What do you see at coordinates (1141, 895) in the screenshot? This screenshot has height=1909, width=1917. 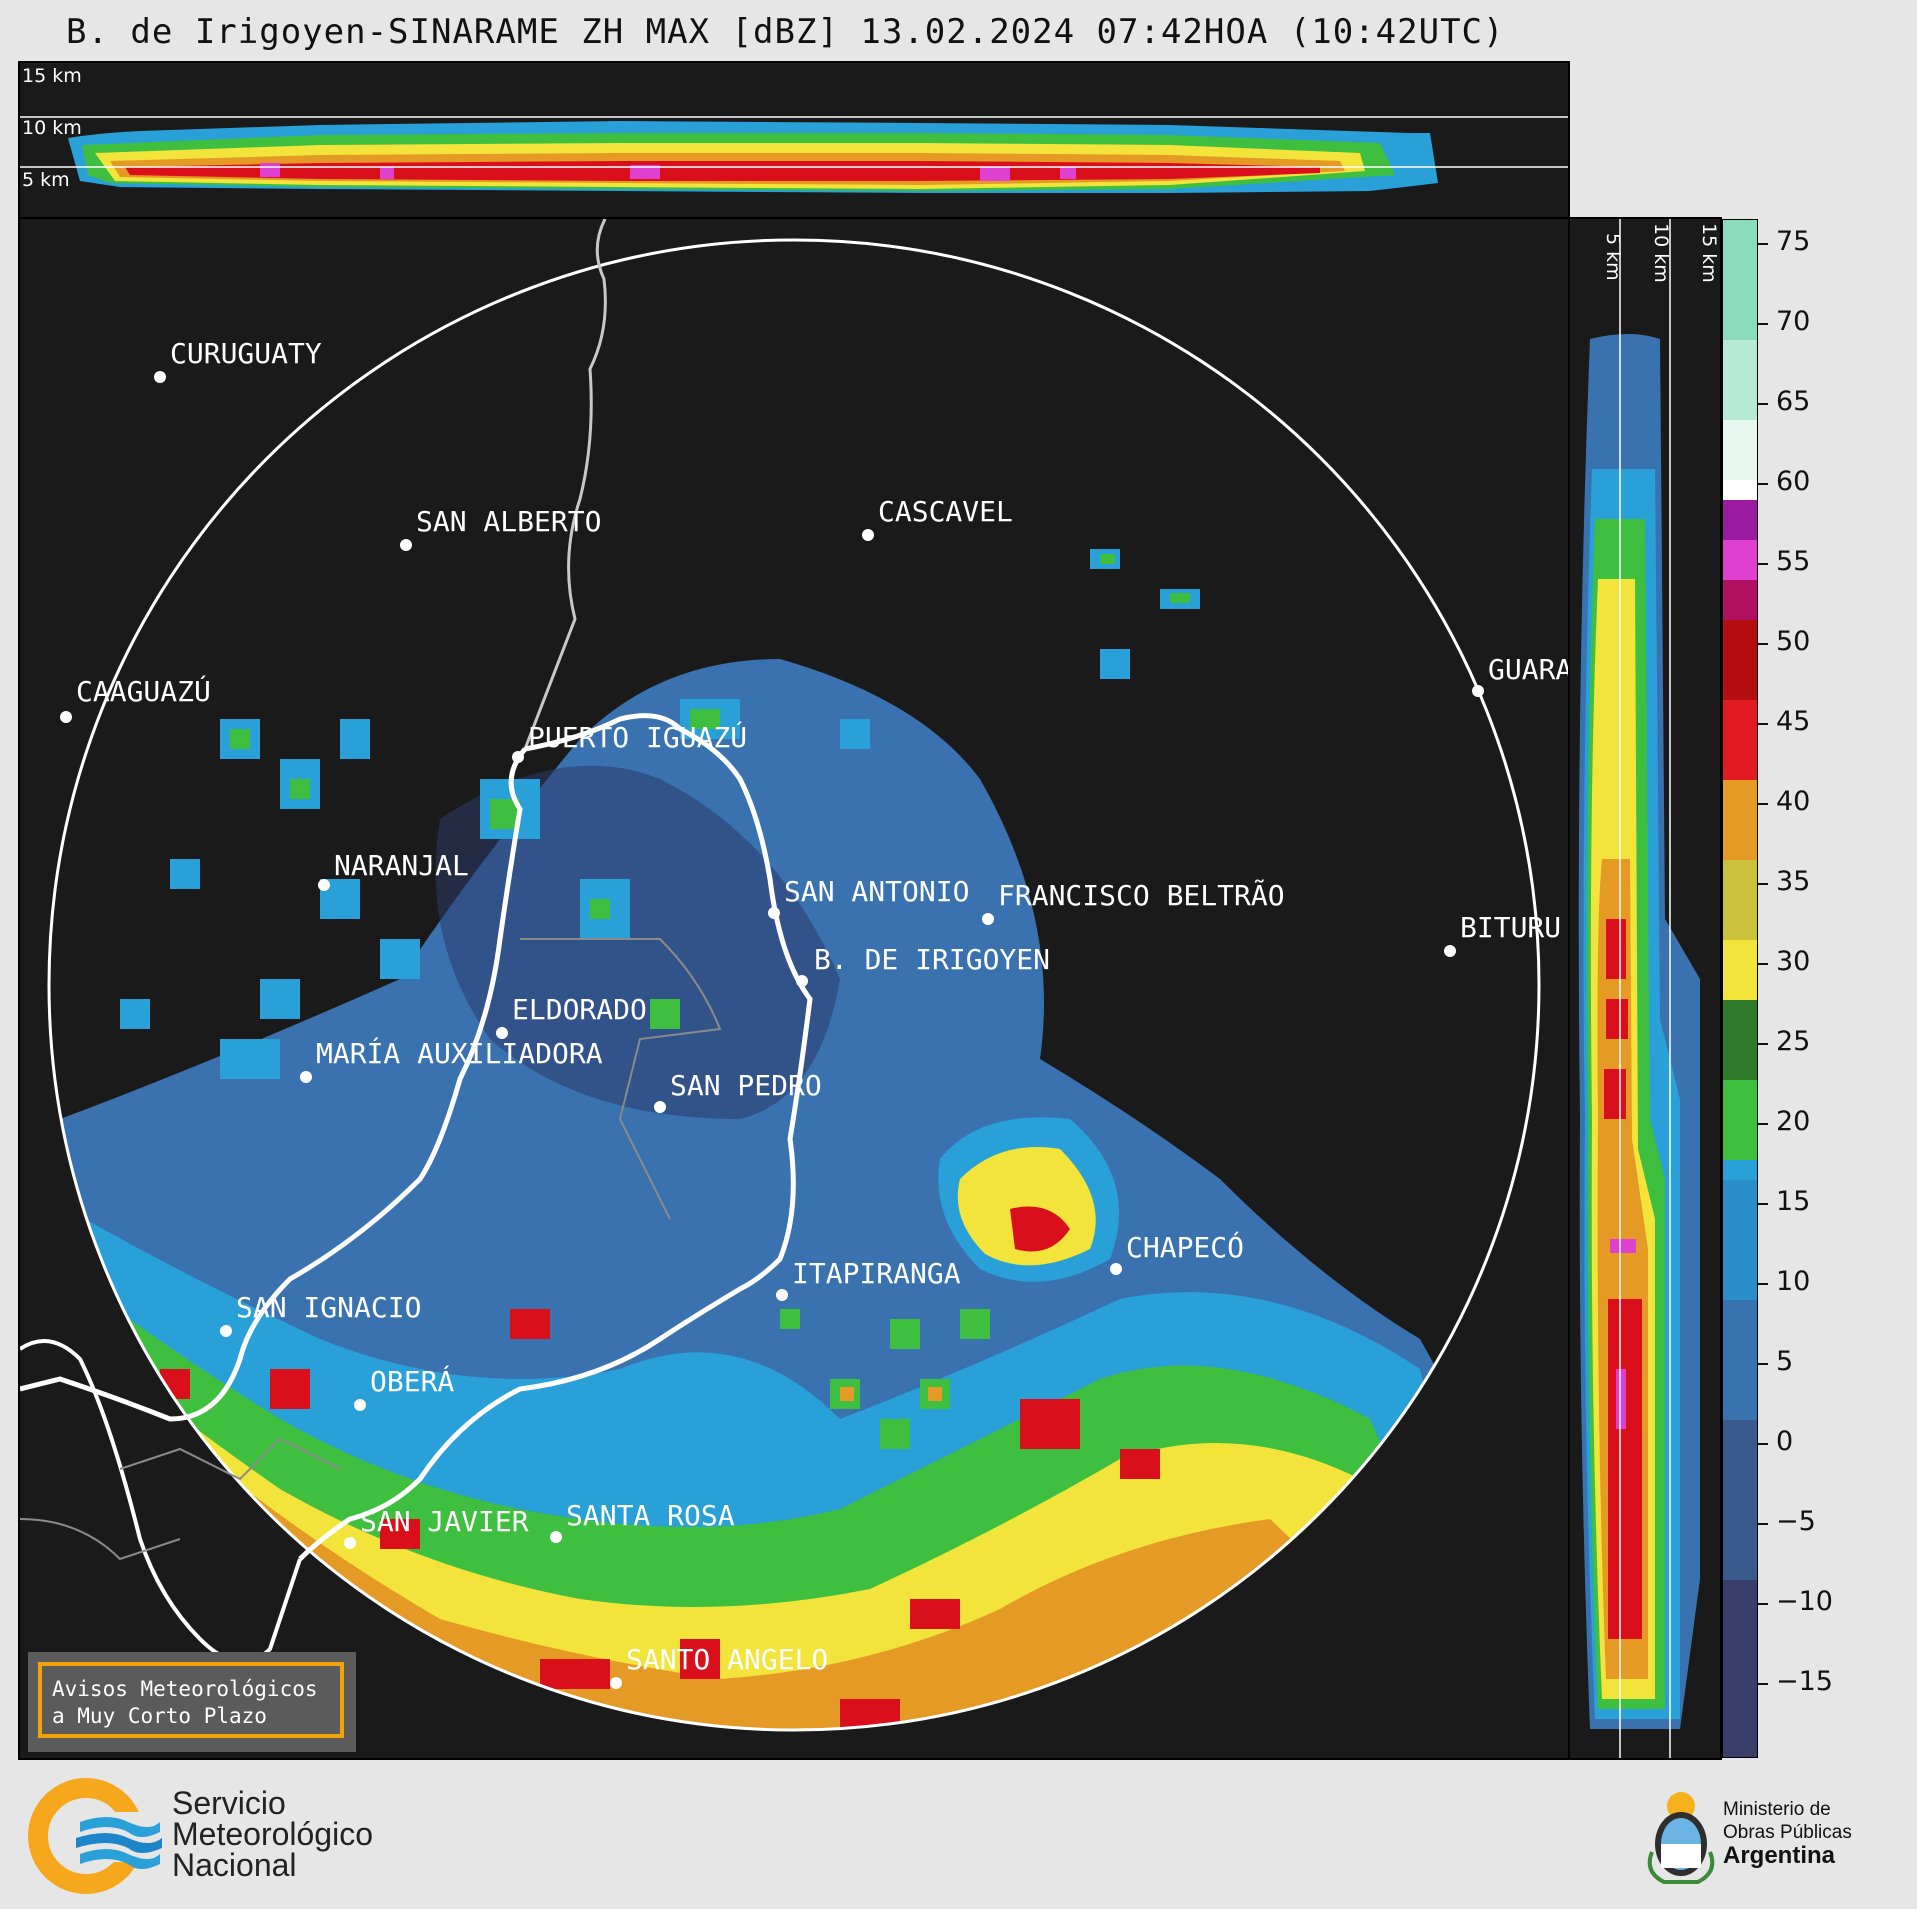 I see `city-label: FRANCISCO BELTRÃO` at bounding box center [1141, 895].